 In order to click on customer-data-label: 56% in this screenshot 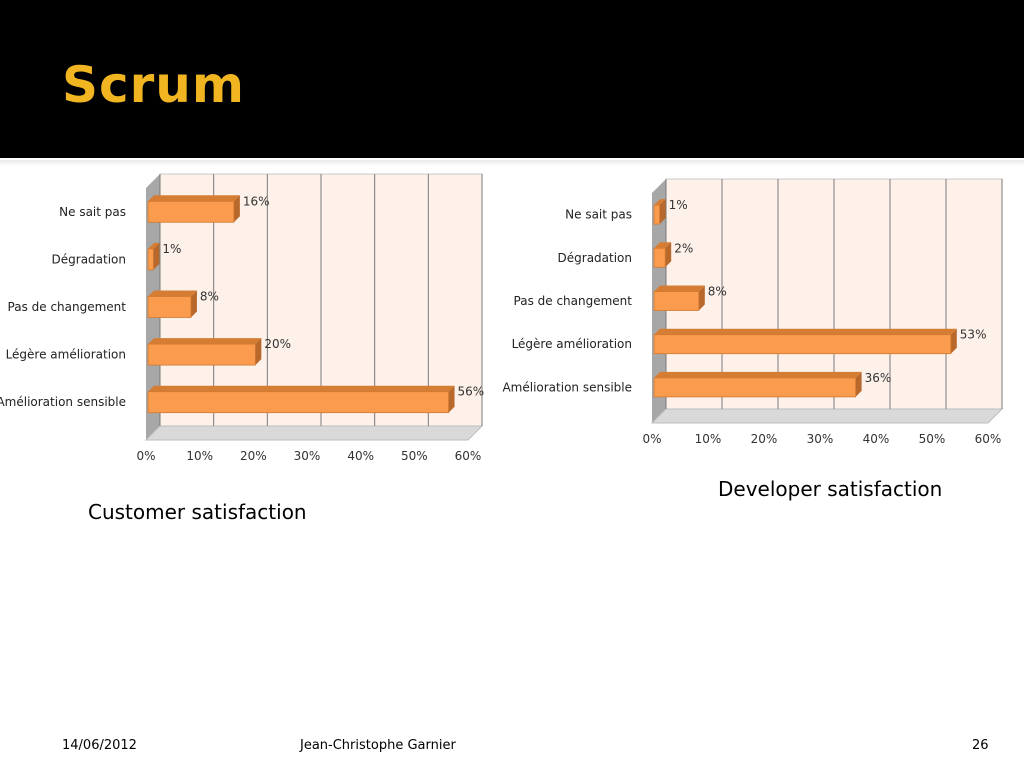, I will do `click(471, 392)`.